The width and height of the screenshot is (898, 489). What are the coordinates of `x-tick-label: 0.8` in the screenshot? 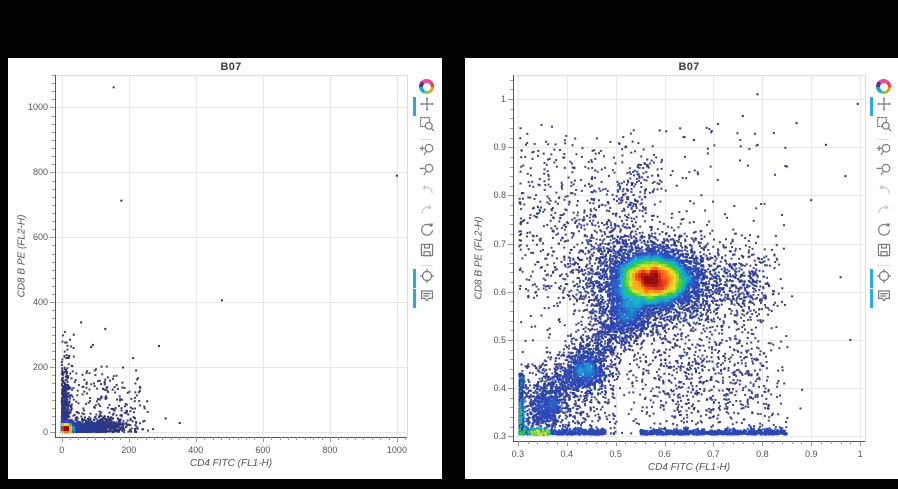 It's located at (762, 454).